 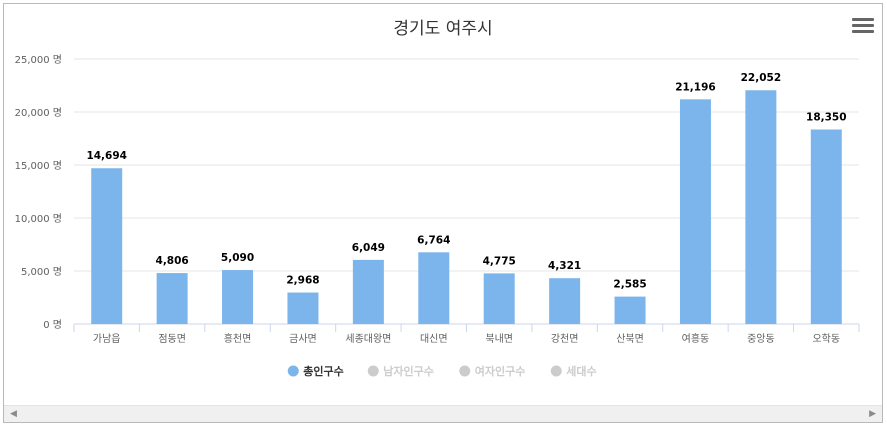 What do you see at coordinates (172, 261) in the screenshot?
I see `data-label: 4,806` at bounding box center [172, 261].